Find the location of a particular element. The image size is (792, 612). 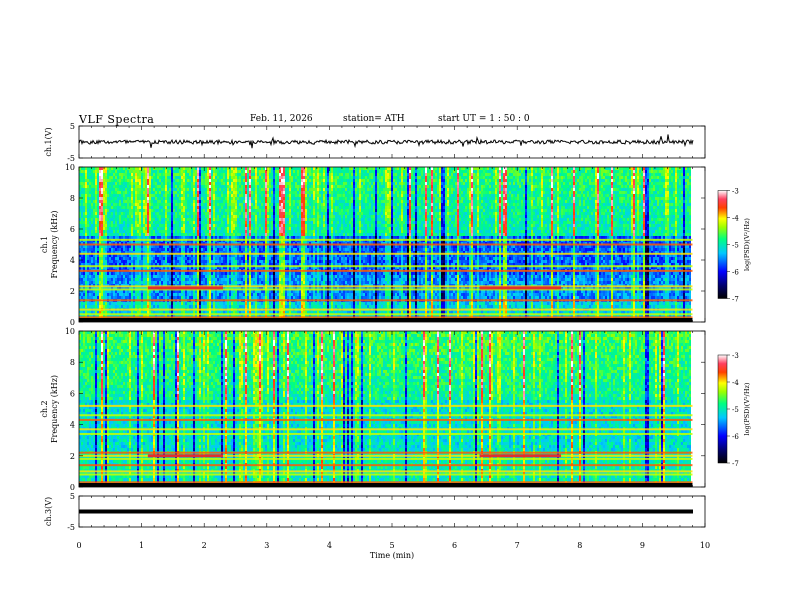

ch2-spec-channel-label: ch.2 is located at coordinates (44, 408).